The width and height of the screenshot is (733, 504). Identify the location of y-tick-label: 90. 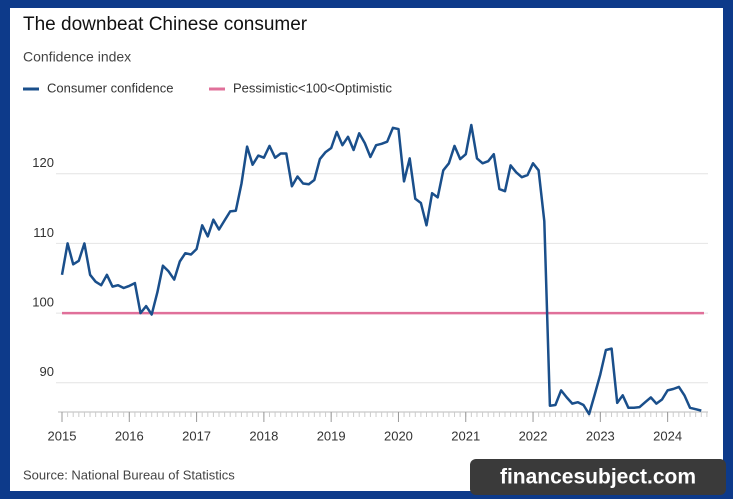
(47, 371).